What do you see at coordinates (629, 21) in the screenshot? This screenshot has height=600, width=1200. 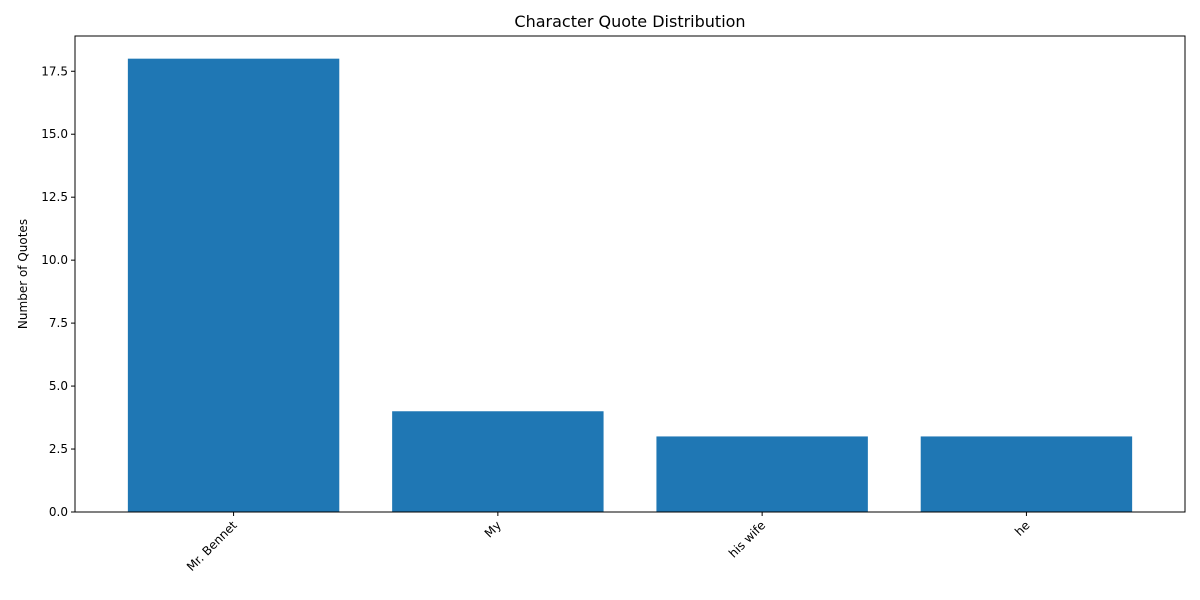 I see `chart-title: Character Quote Distribution` at bounding box center [629, 21].